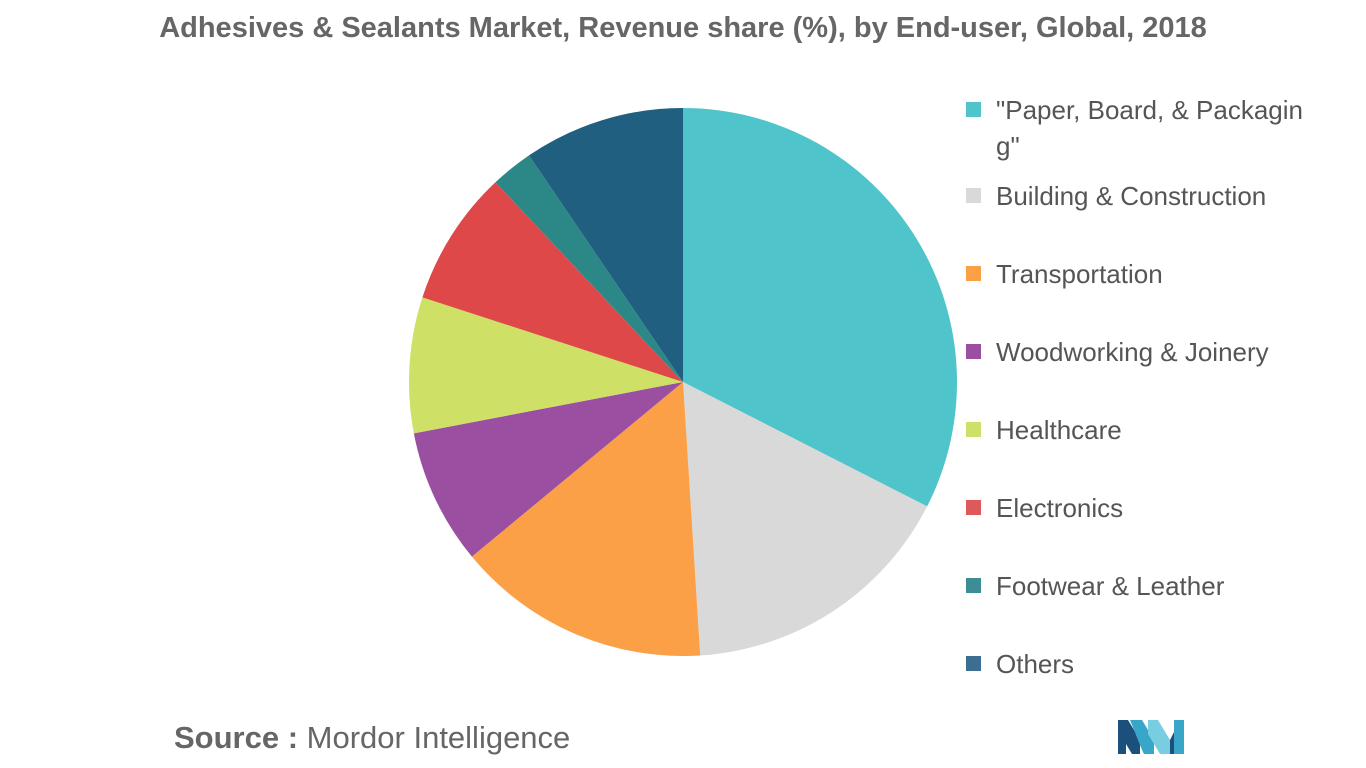 This screenshot has width=1366, height=768. What do you see at coordinates (1131, 196) in the screenshot?
I see `legend-label: Building & Construction` at bounding box center [1131, 196].